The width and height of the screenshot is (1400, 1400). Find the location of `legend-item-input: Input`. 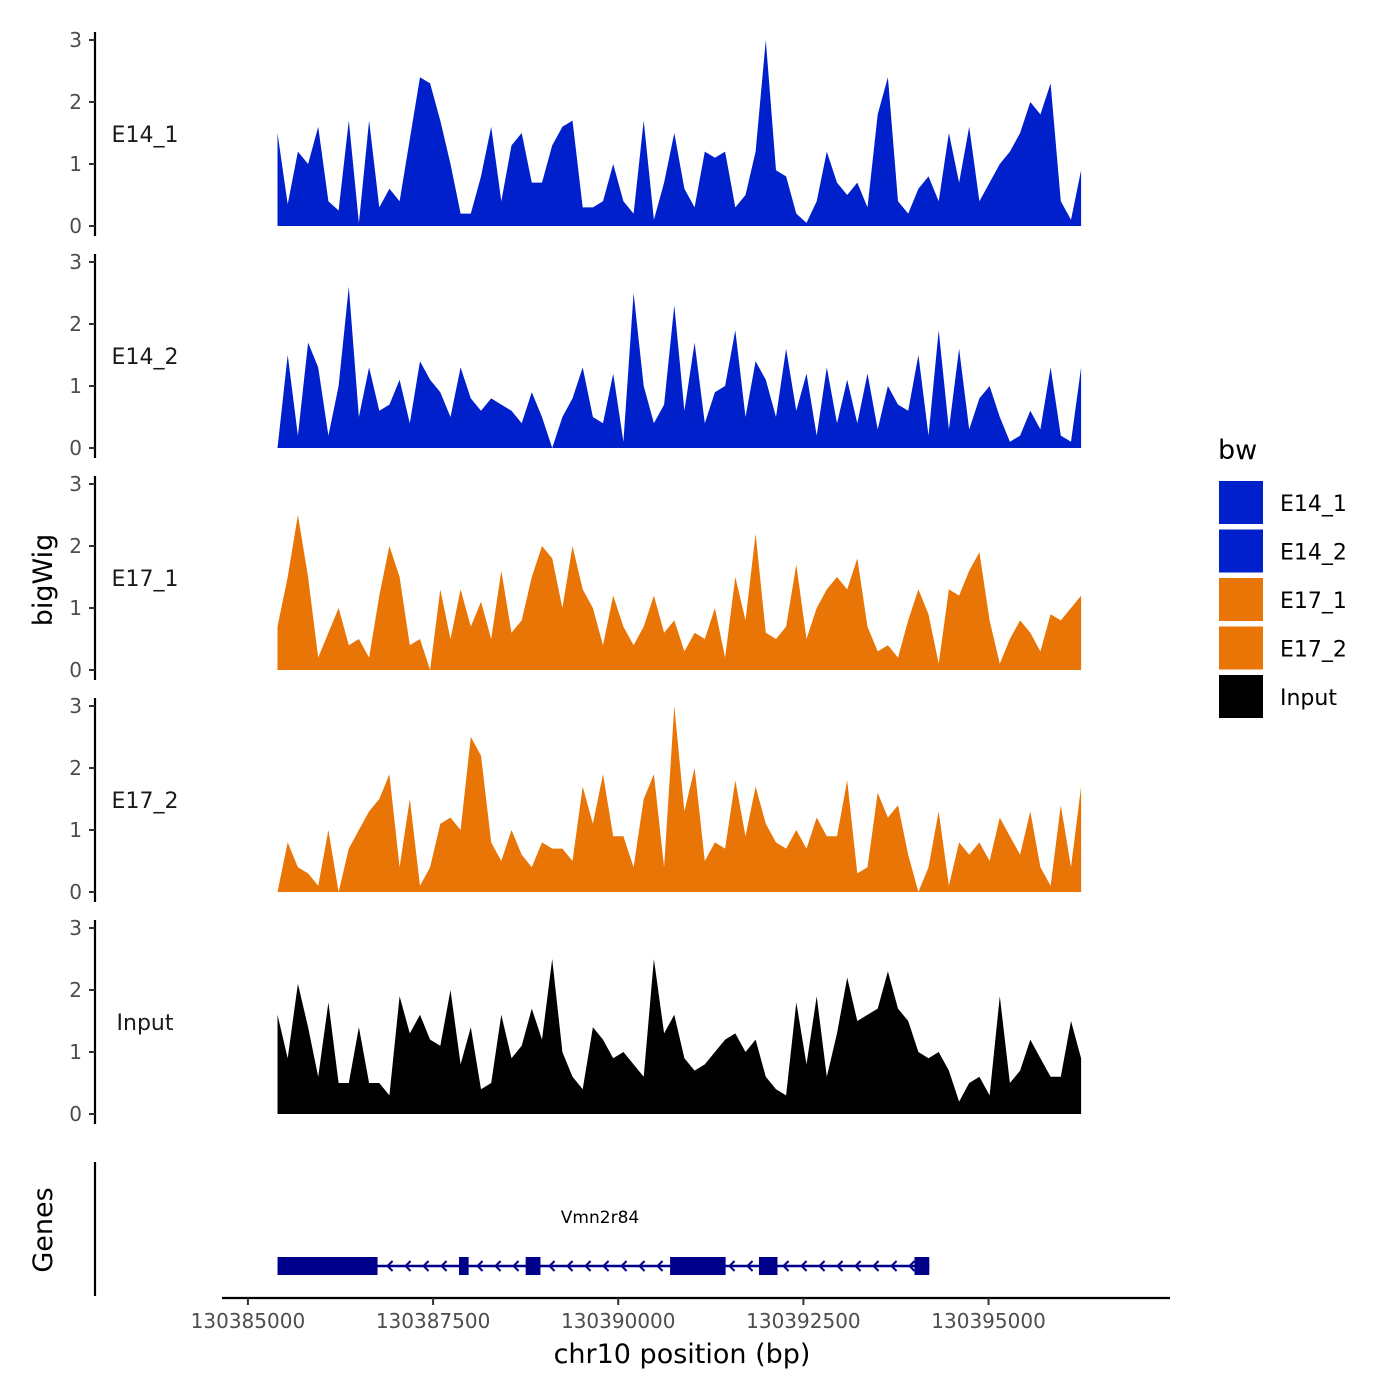

legend-item-input: Input is located at coordinates (1278, 696).